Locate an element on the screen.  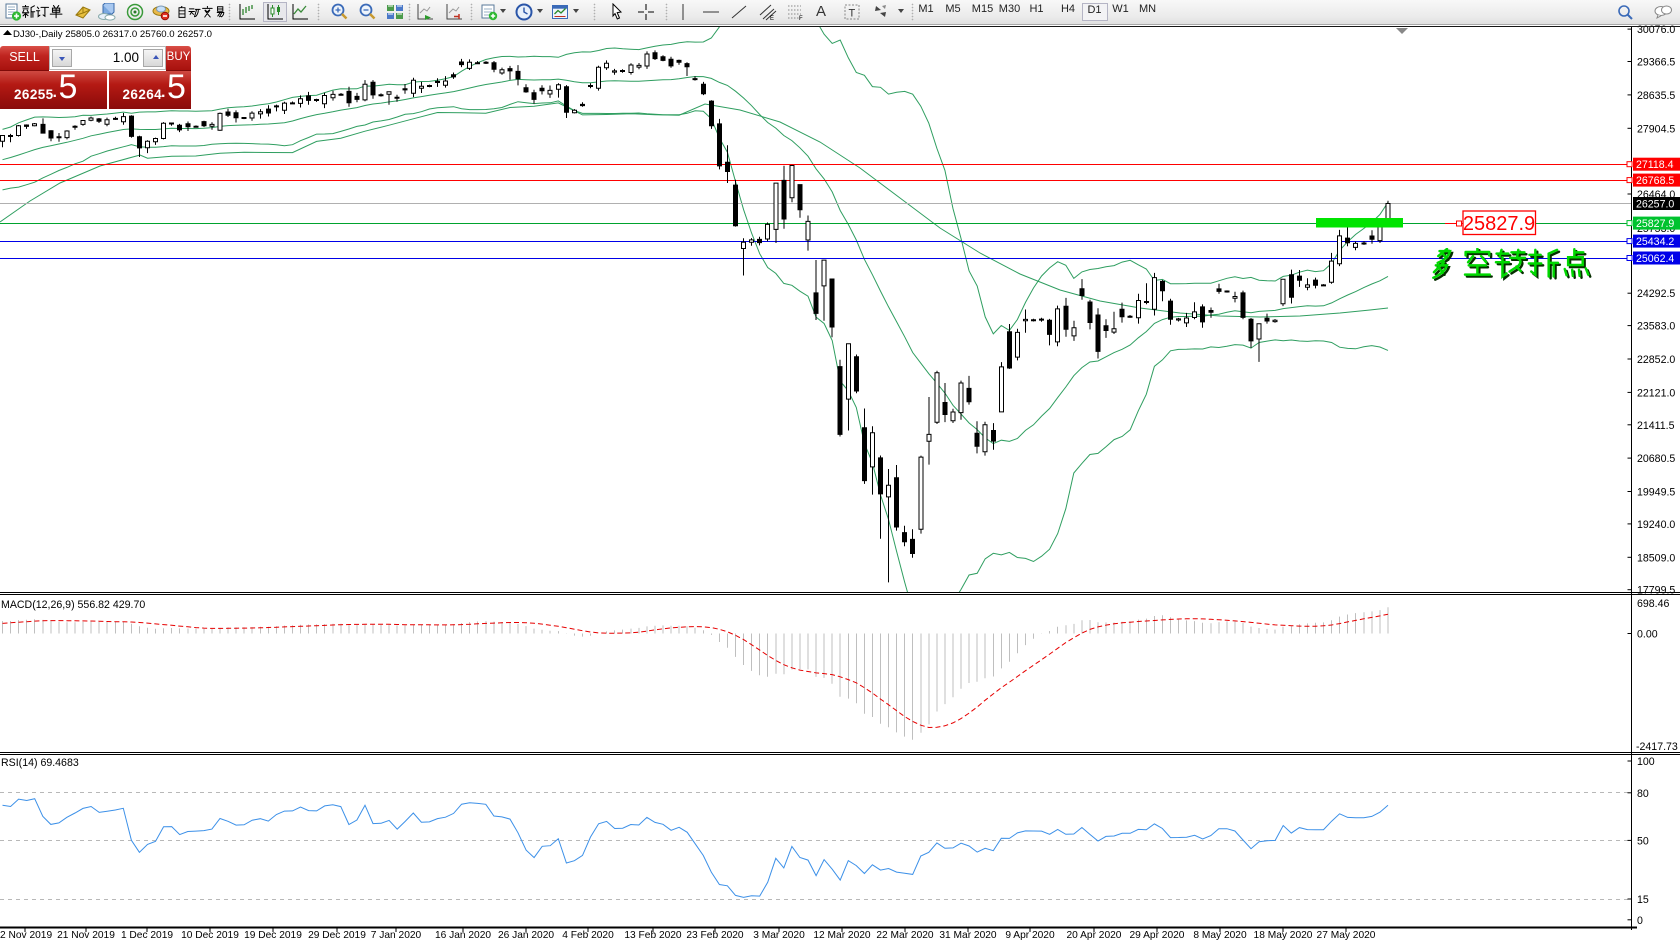
svg-text: 22121.0 is located at coordinates (1656, 393).